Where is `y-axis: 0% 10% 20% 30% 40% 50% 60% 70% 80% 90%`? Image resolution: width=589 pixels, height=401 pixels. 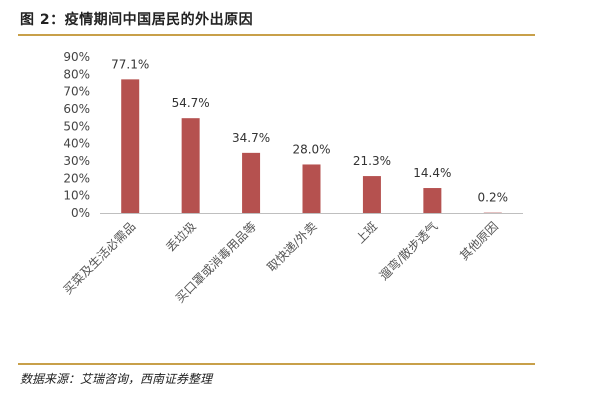
y-axis: 0% 10% 20% 30% 40% 50% 60% 70% 80% 90% is located at coordinates (76, 135).